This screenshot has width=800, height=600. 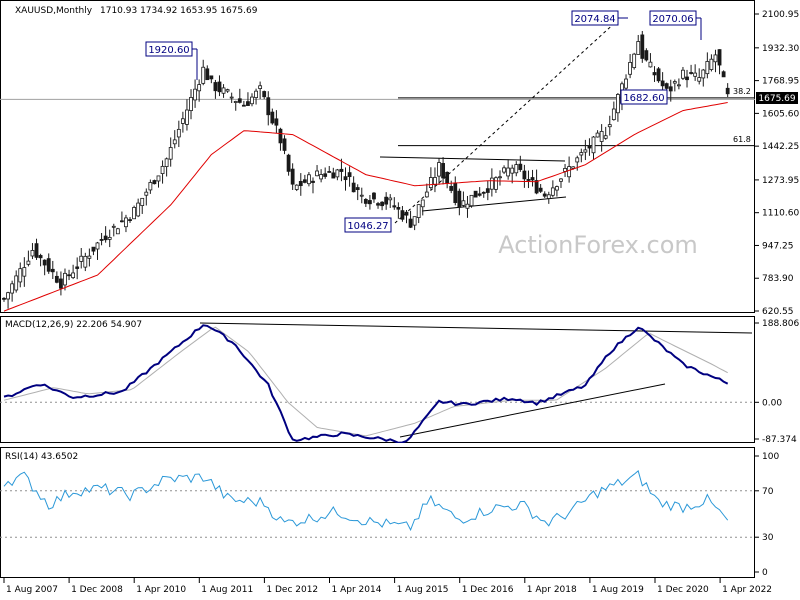 What do you see at coordinates (780, 49) in the screenshot?
I see `price-y-tick-label: 1932.30` at bounding box center [780, 49].